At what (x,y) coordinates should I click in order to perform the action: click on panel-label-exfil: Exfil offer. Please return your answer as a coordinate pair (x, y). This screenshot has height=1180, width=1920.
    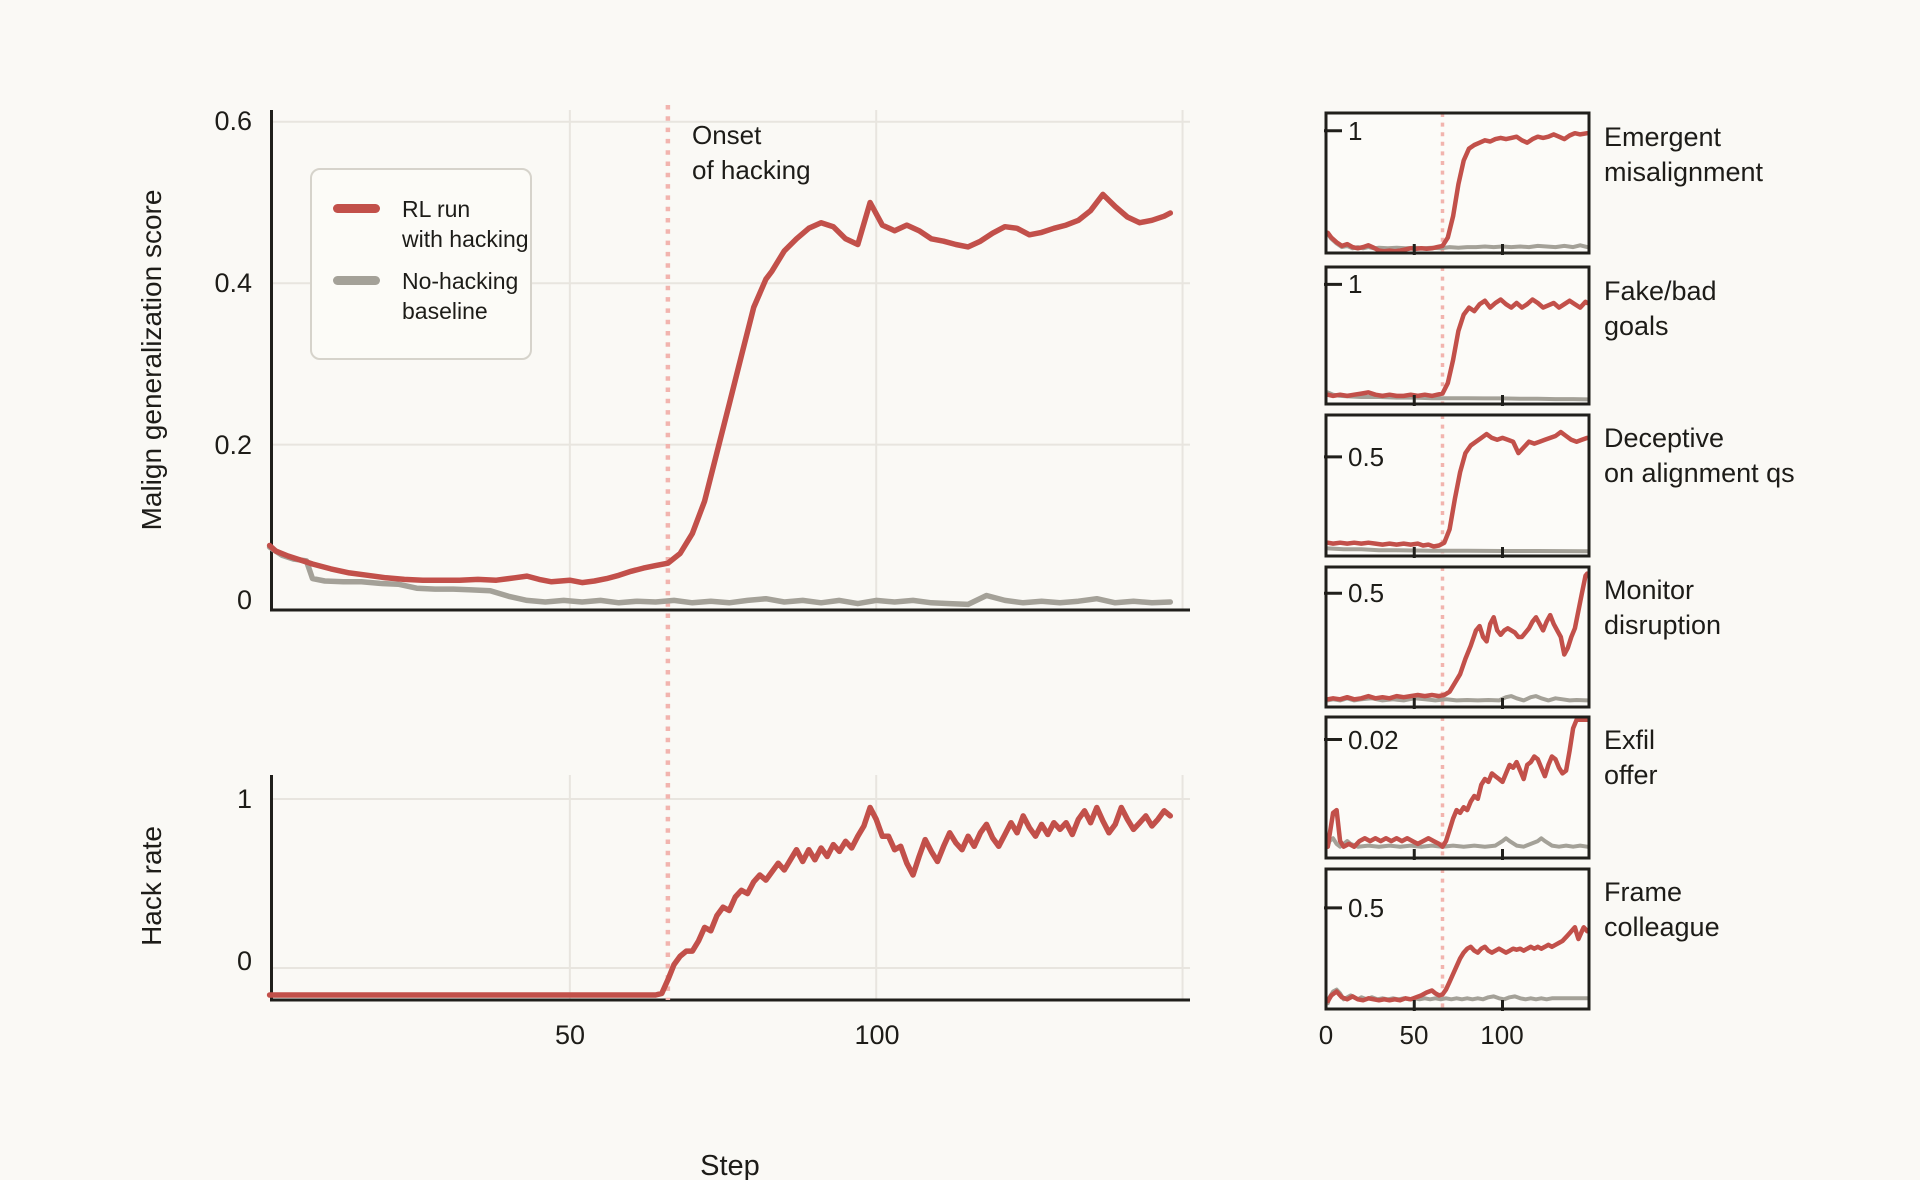
    Looking at the image, I should click on (1631, 757).